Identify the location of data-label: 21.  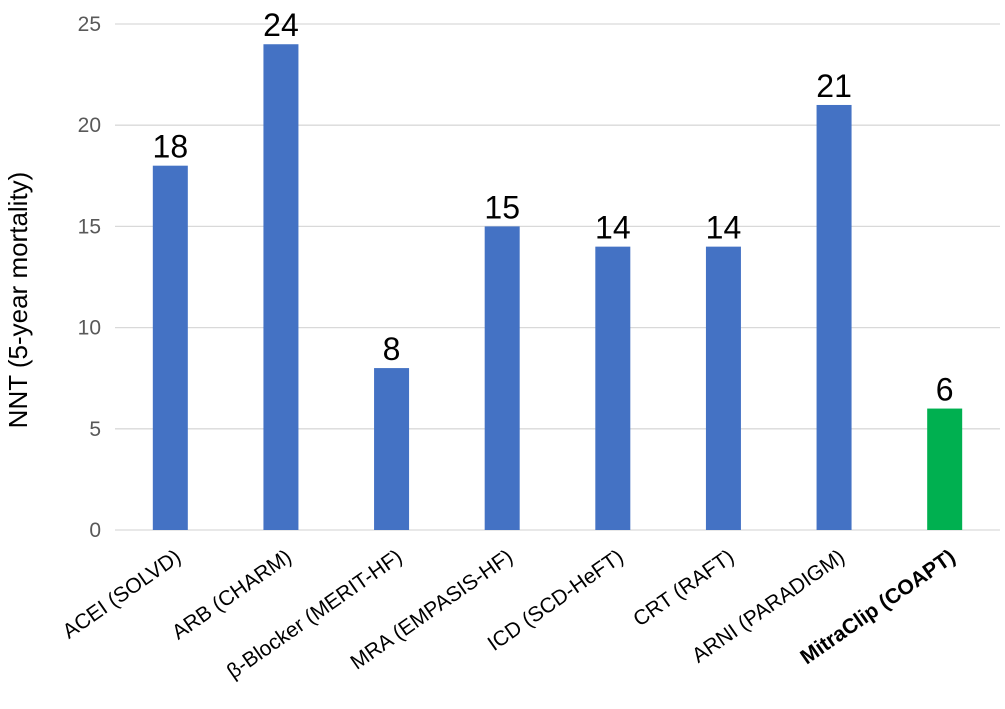
(834, 86).